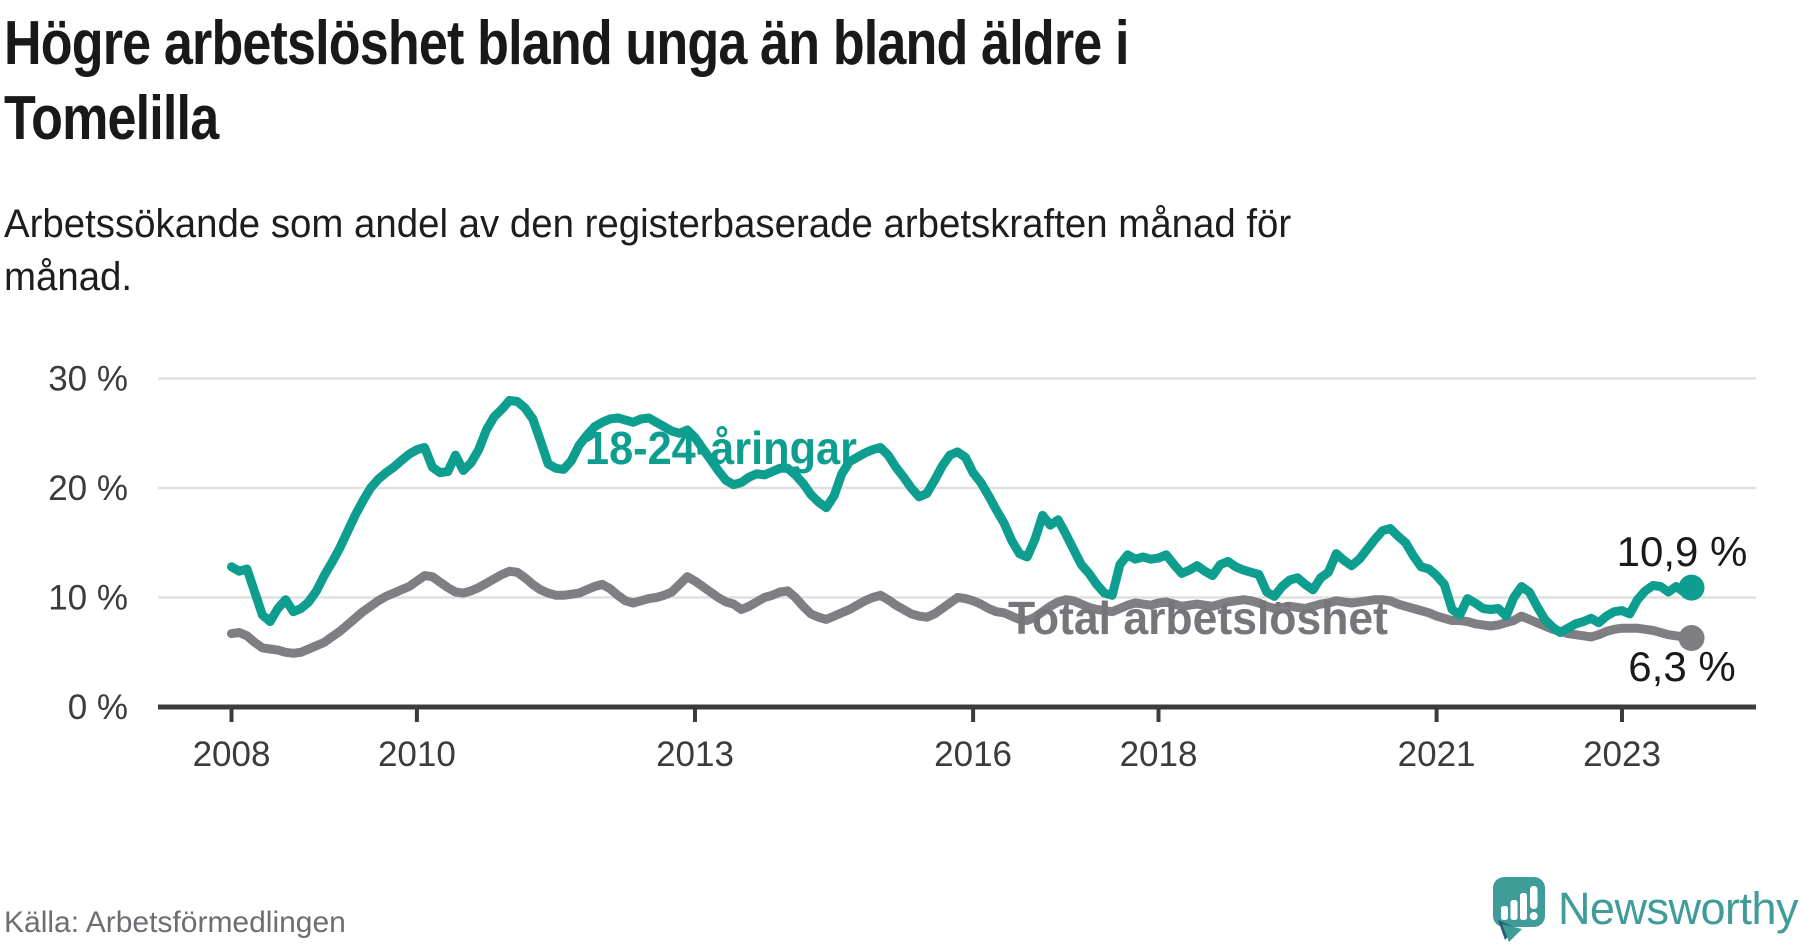 The image size is (1800, 948). I want to click on chart-subtitle-line2: månad., so click(68, 277).